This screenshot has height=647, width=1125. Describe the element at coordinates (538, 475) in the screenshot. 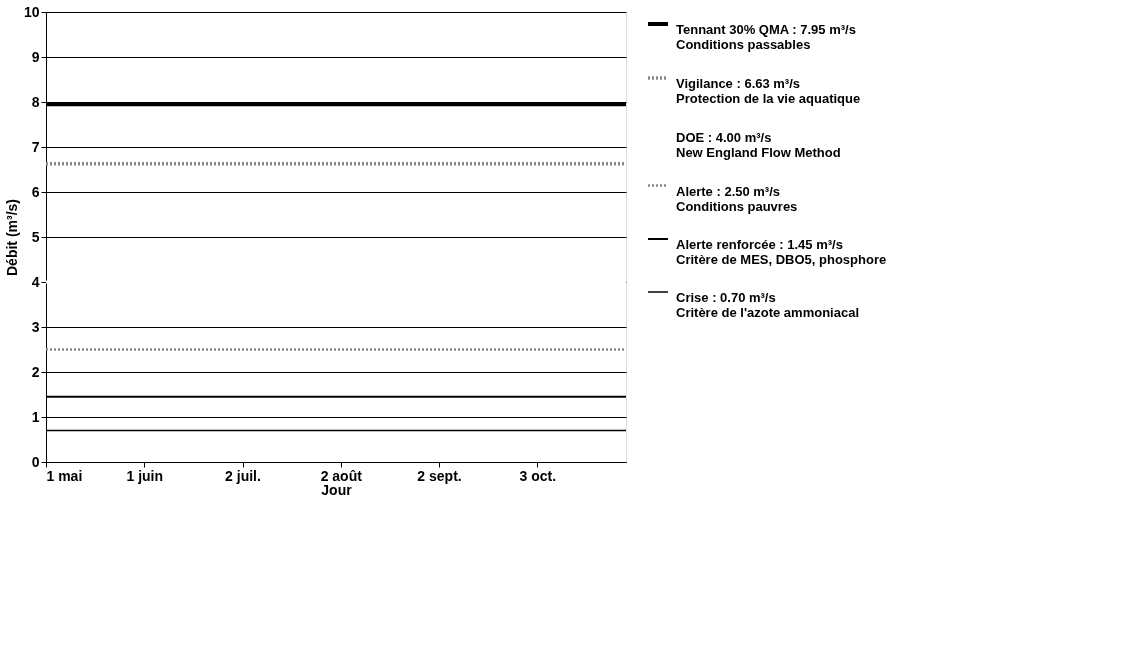

I see `x-tick-label: 3 oct.` at that location.